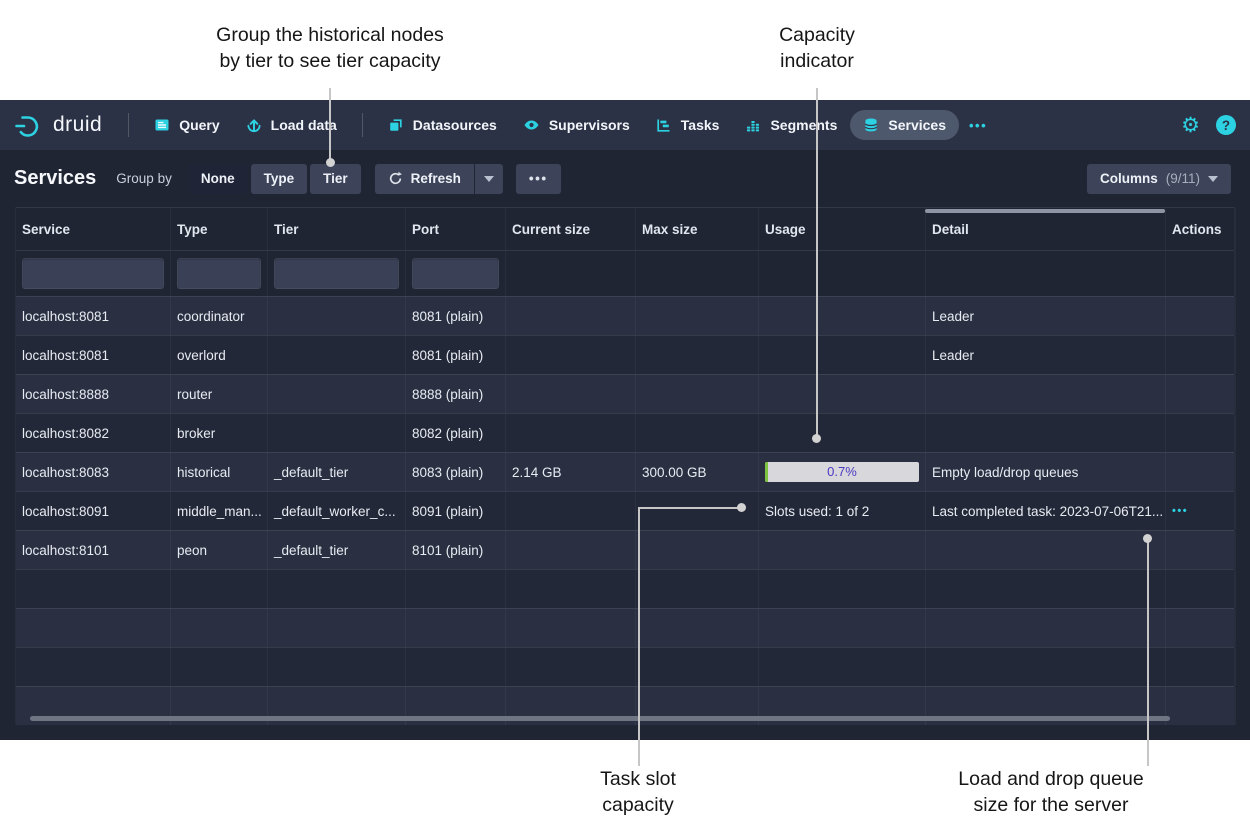  I want to click on toolbar-more-button: •••, so click(538, 178).